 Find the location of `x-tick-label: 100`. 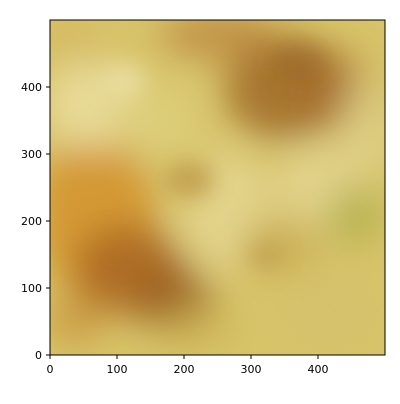

x-tick-label: 100 is located at coordinates (117, 369).